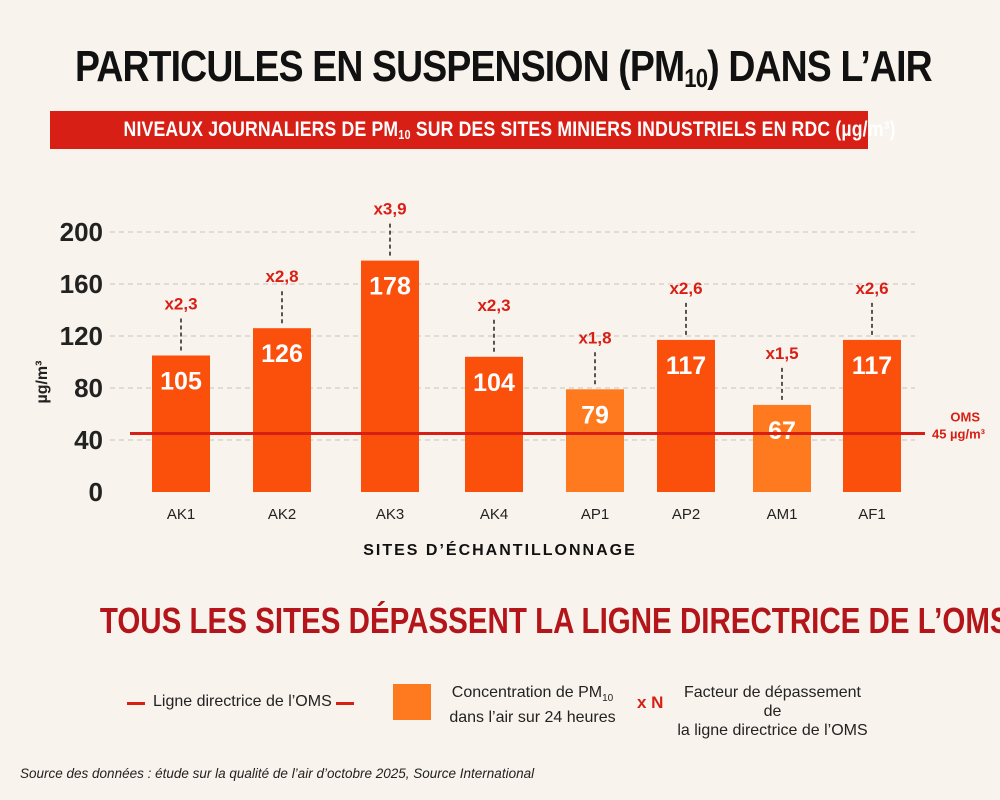 Image resolution: width=1000 pixels, height=800 pixels. I want to click on legend-guideline-label: Ligne directrice de l’OMS, so click(242, 701).